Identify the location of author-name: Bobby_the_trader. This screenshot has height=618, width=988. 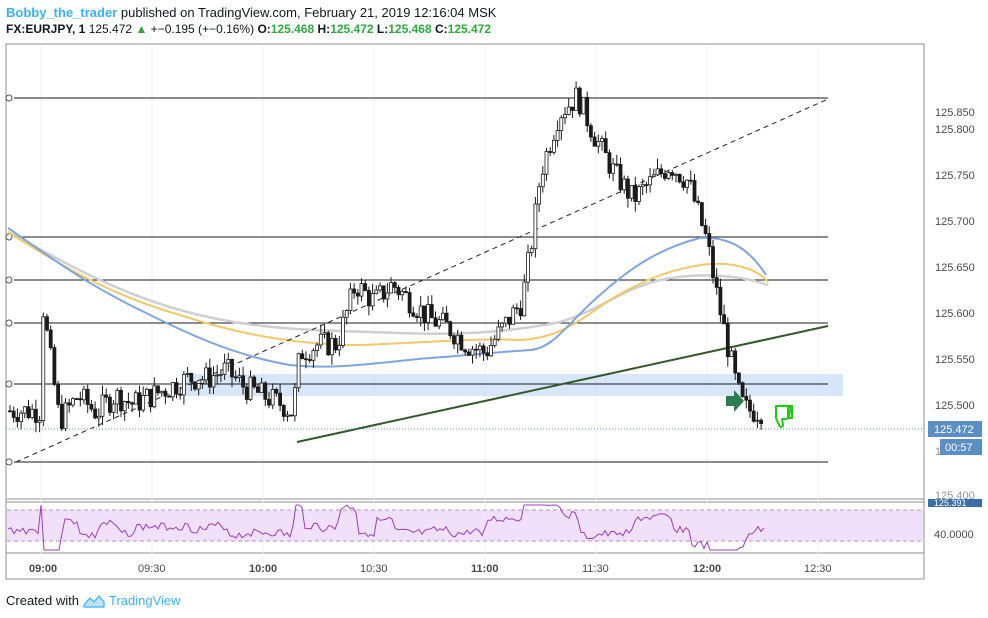
(62, 12).